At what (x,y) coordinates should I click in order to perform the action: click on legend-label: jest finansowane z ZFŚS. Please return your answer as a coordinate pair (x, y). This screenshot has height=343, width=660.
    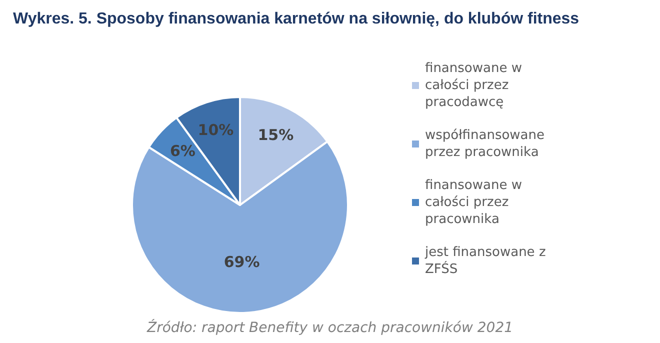
    Looking at the image, I should click on (487, 261).